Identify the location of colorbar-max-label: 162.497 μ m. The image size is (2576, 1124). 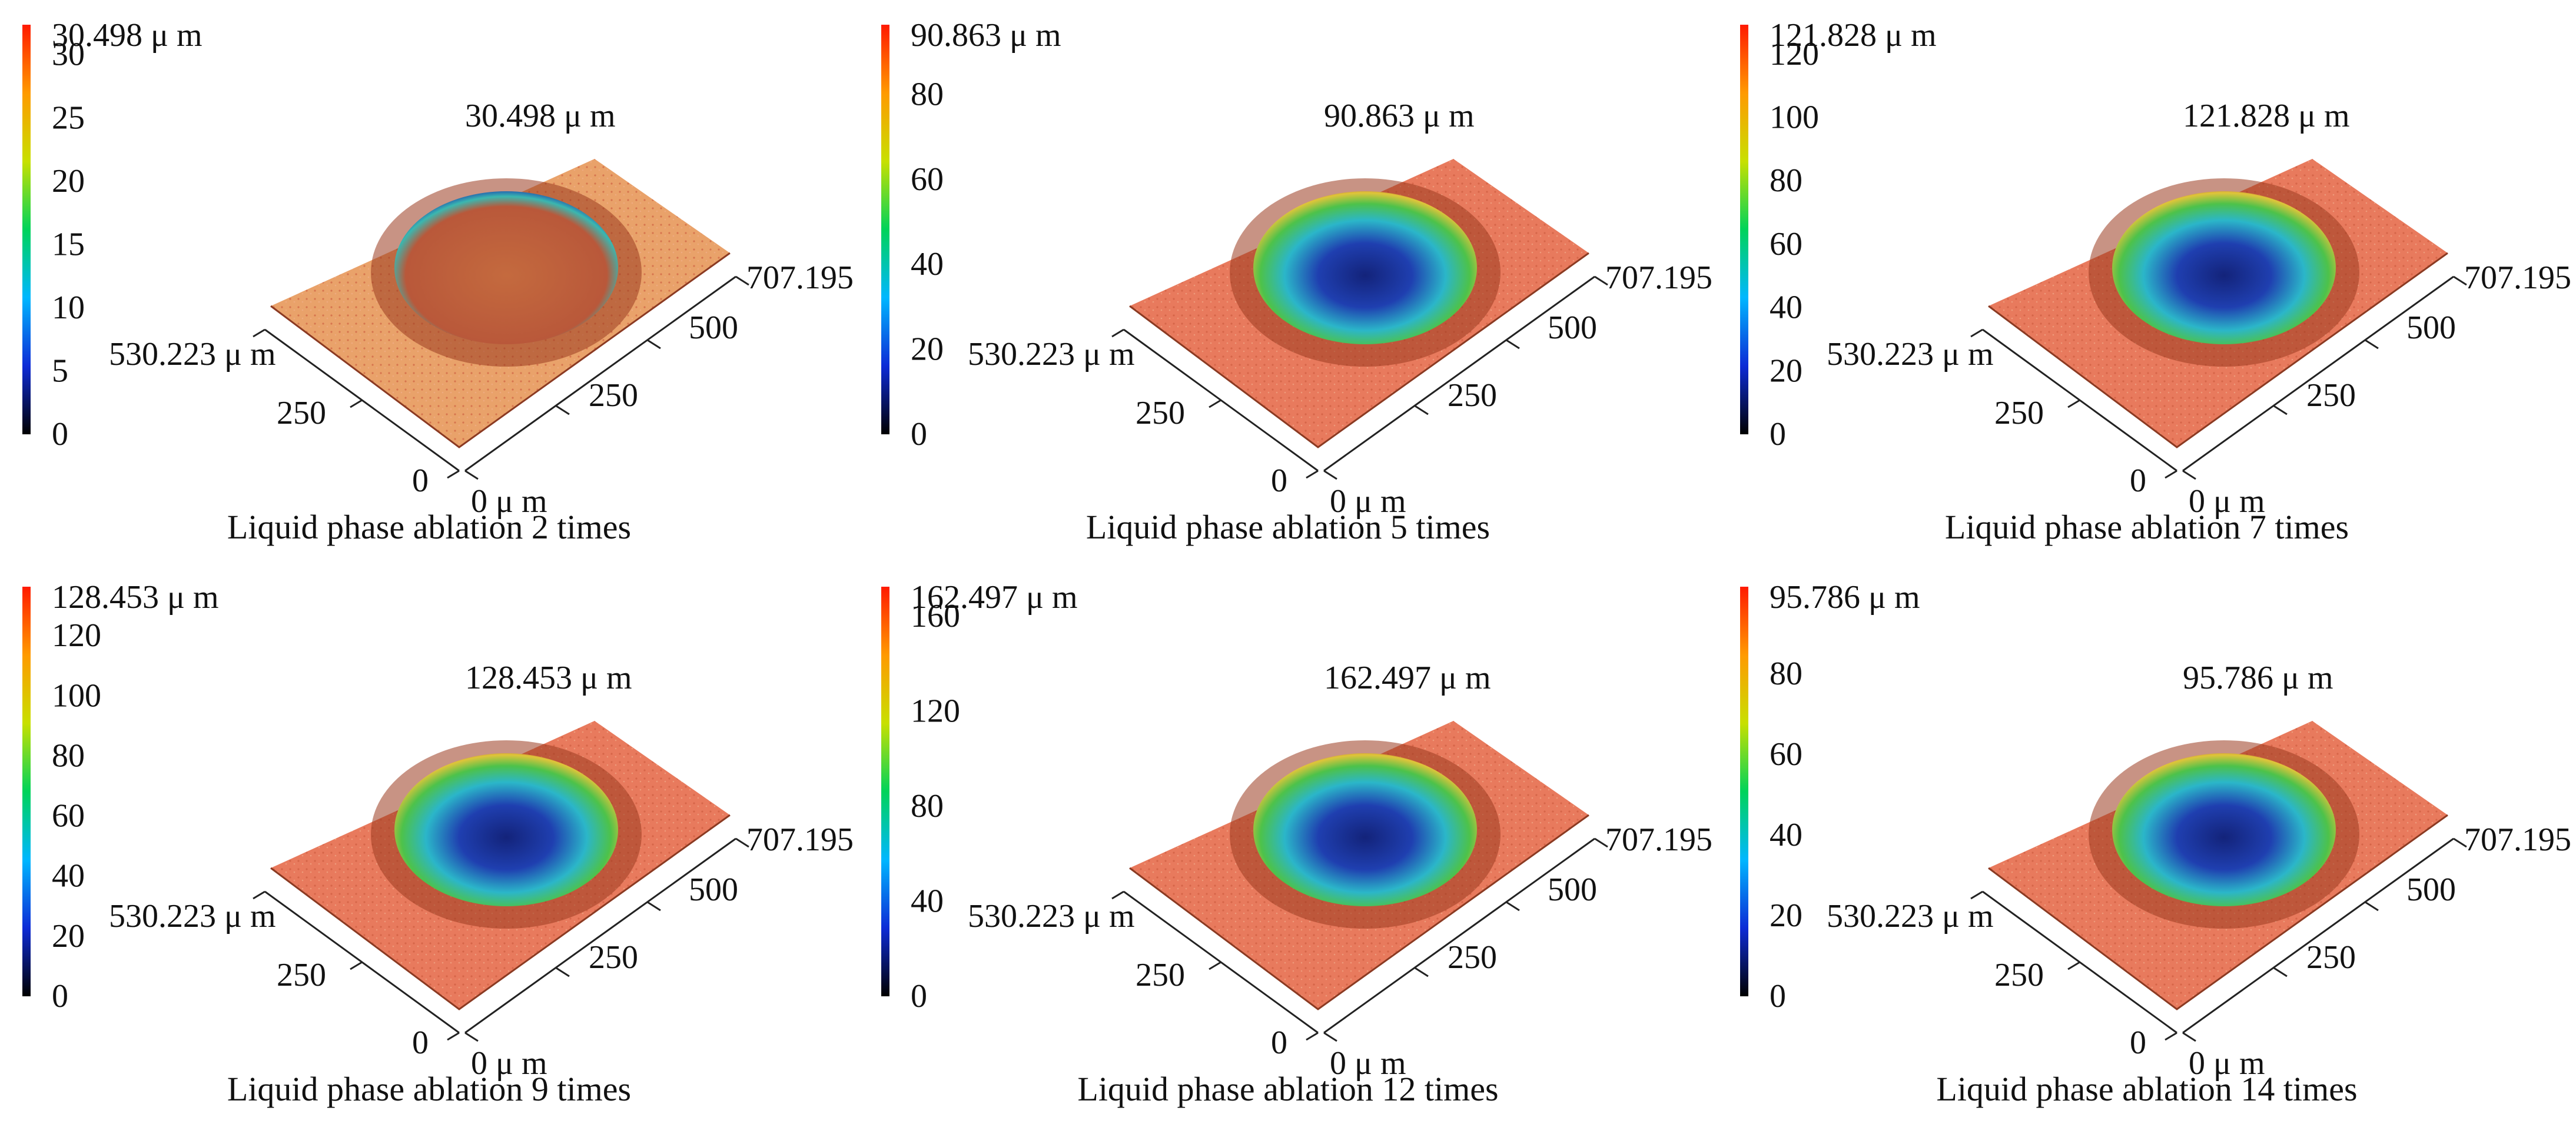
(994, 597).